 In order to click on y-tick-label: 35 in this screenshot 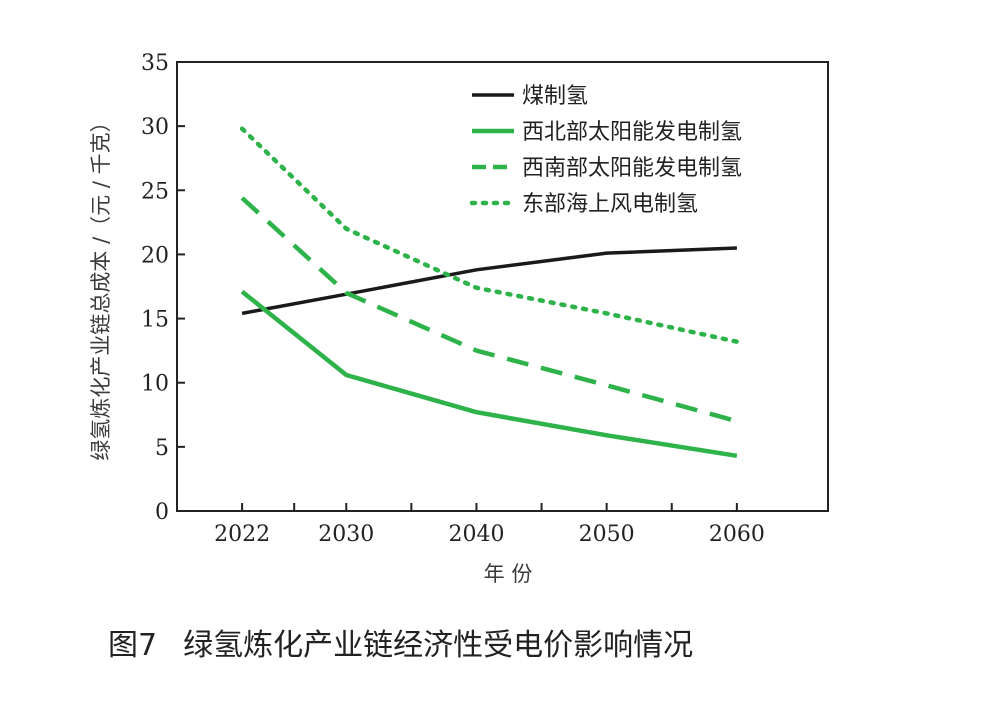, I will do `click(155, 63)`.